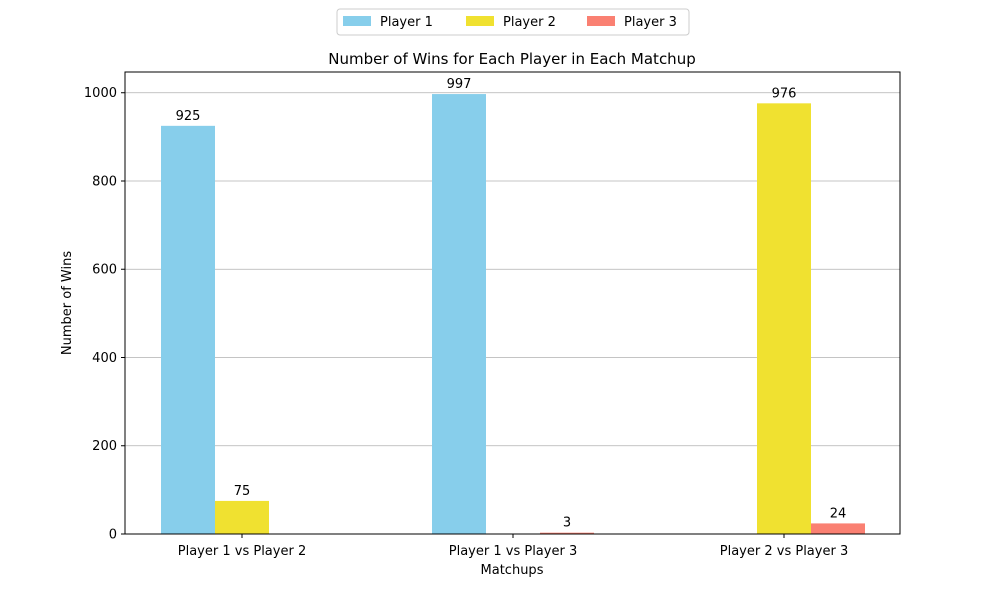  What do you see at coordinates (104, 181) in the screenshot?
I see `y-tick-label: 800` at bounding box center [104, 181].